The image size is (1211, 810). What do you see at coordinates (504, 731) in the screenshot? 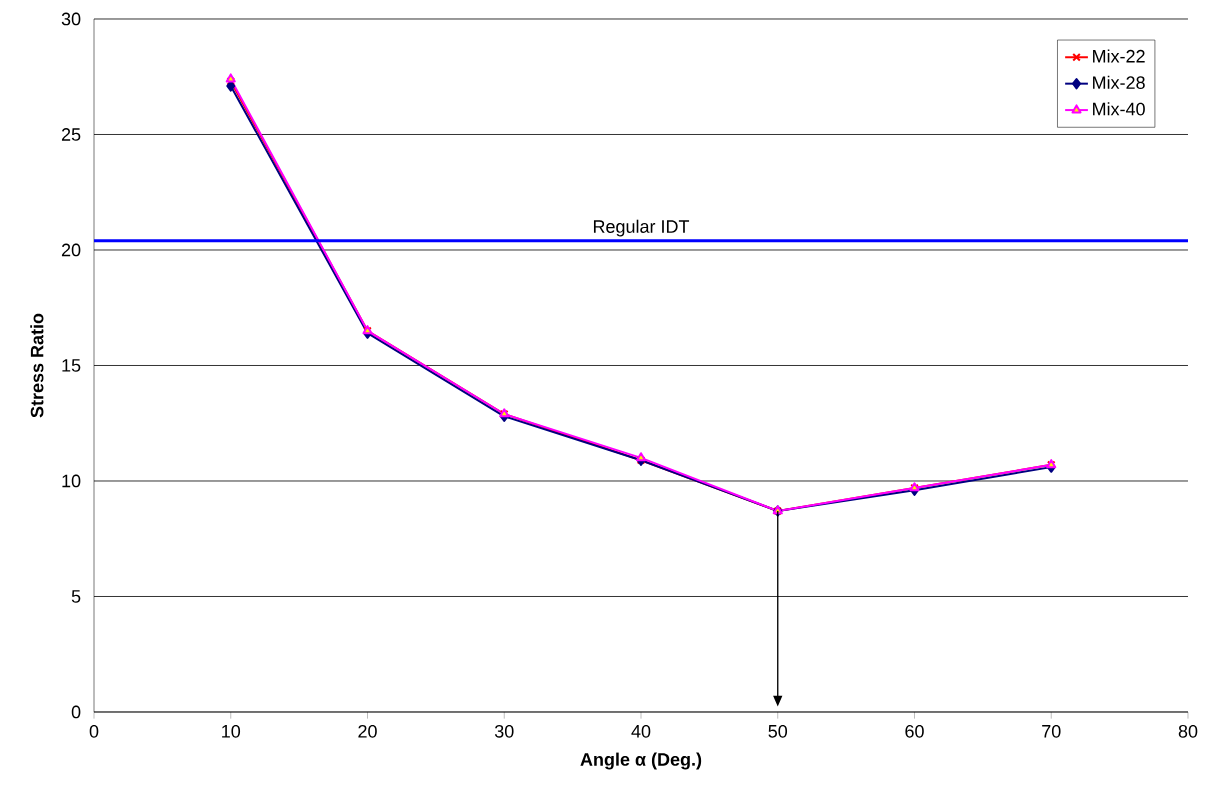
I see `x-tick-label: 30` at bounding box center [504, 731].